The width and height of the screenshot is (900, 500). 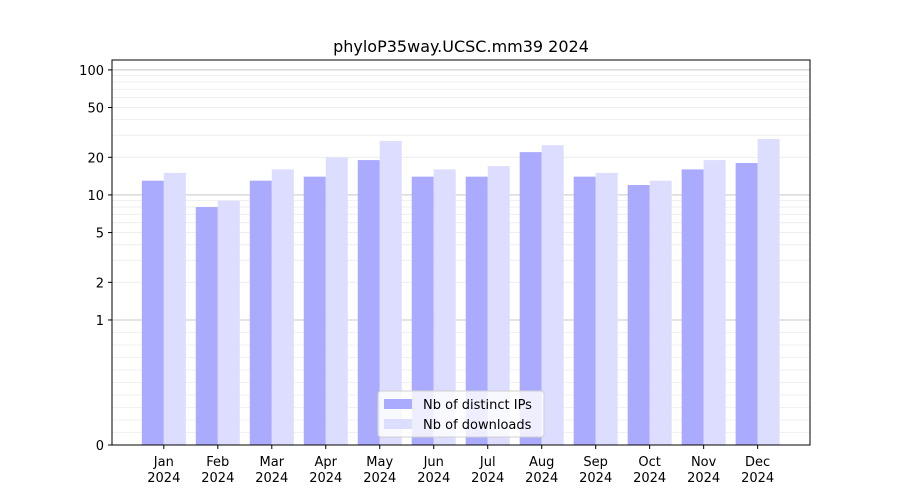 I want to click on x-tick-label: Dec 2024, so click(x=757, y=470).